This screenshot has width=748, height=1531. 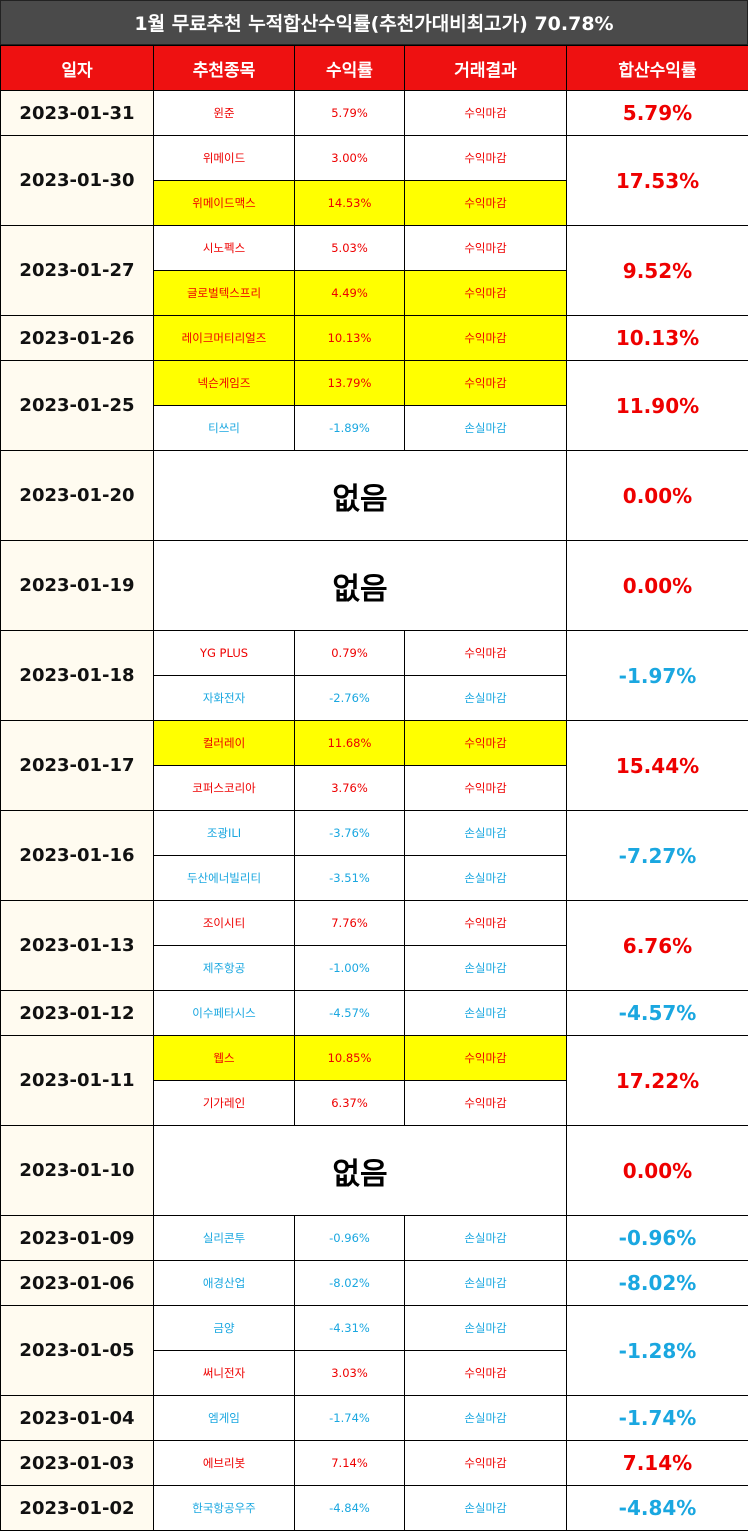 What do you see at coordinates (349, 878) in the screenshot?
I see `return-rate: -3.51%` at bounding box center [349, 878].